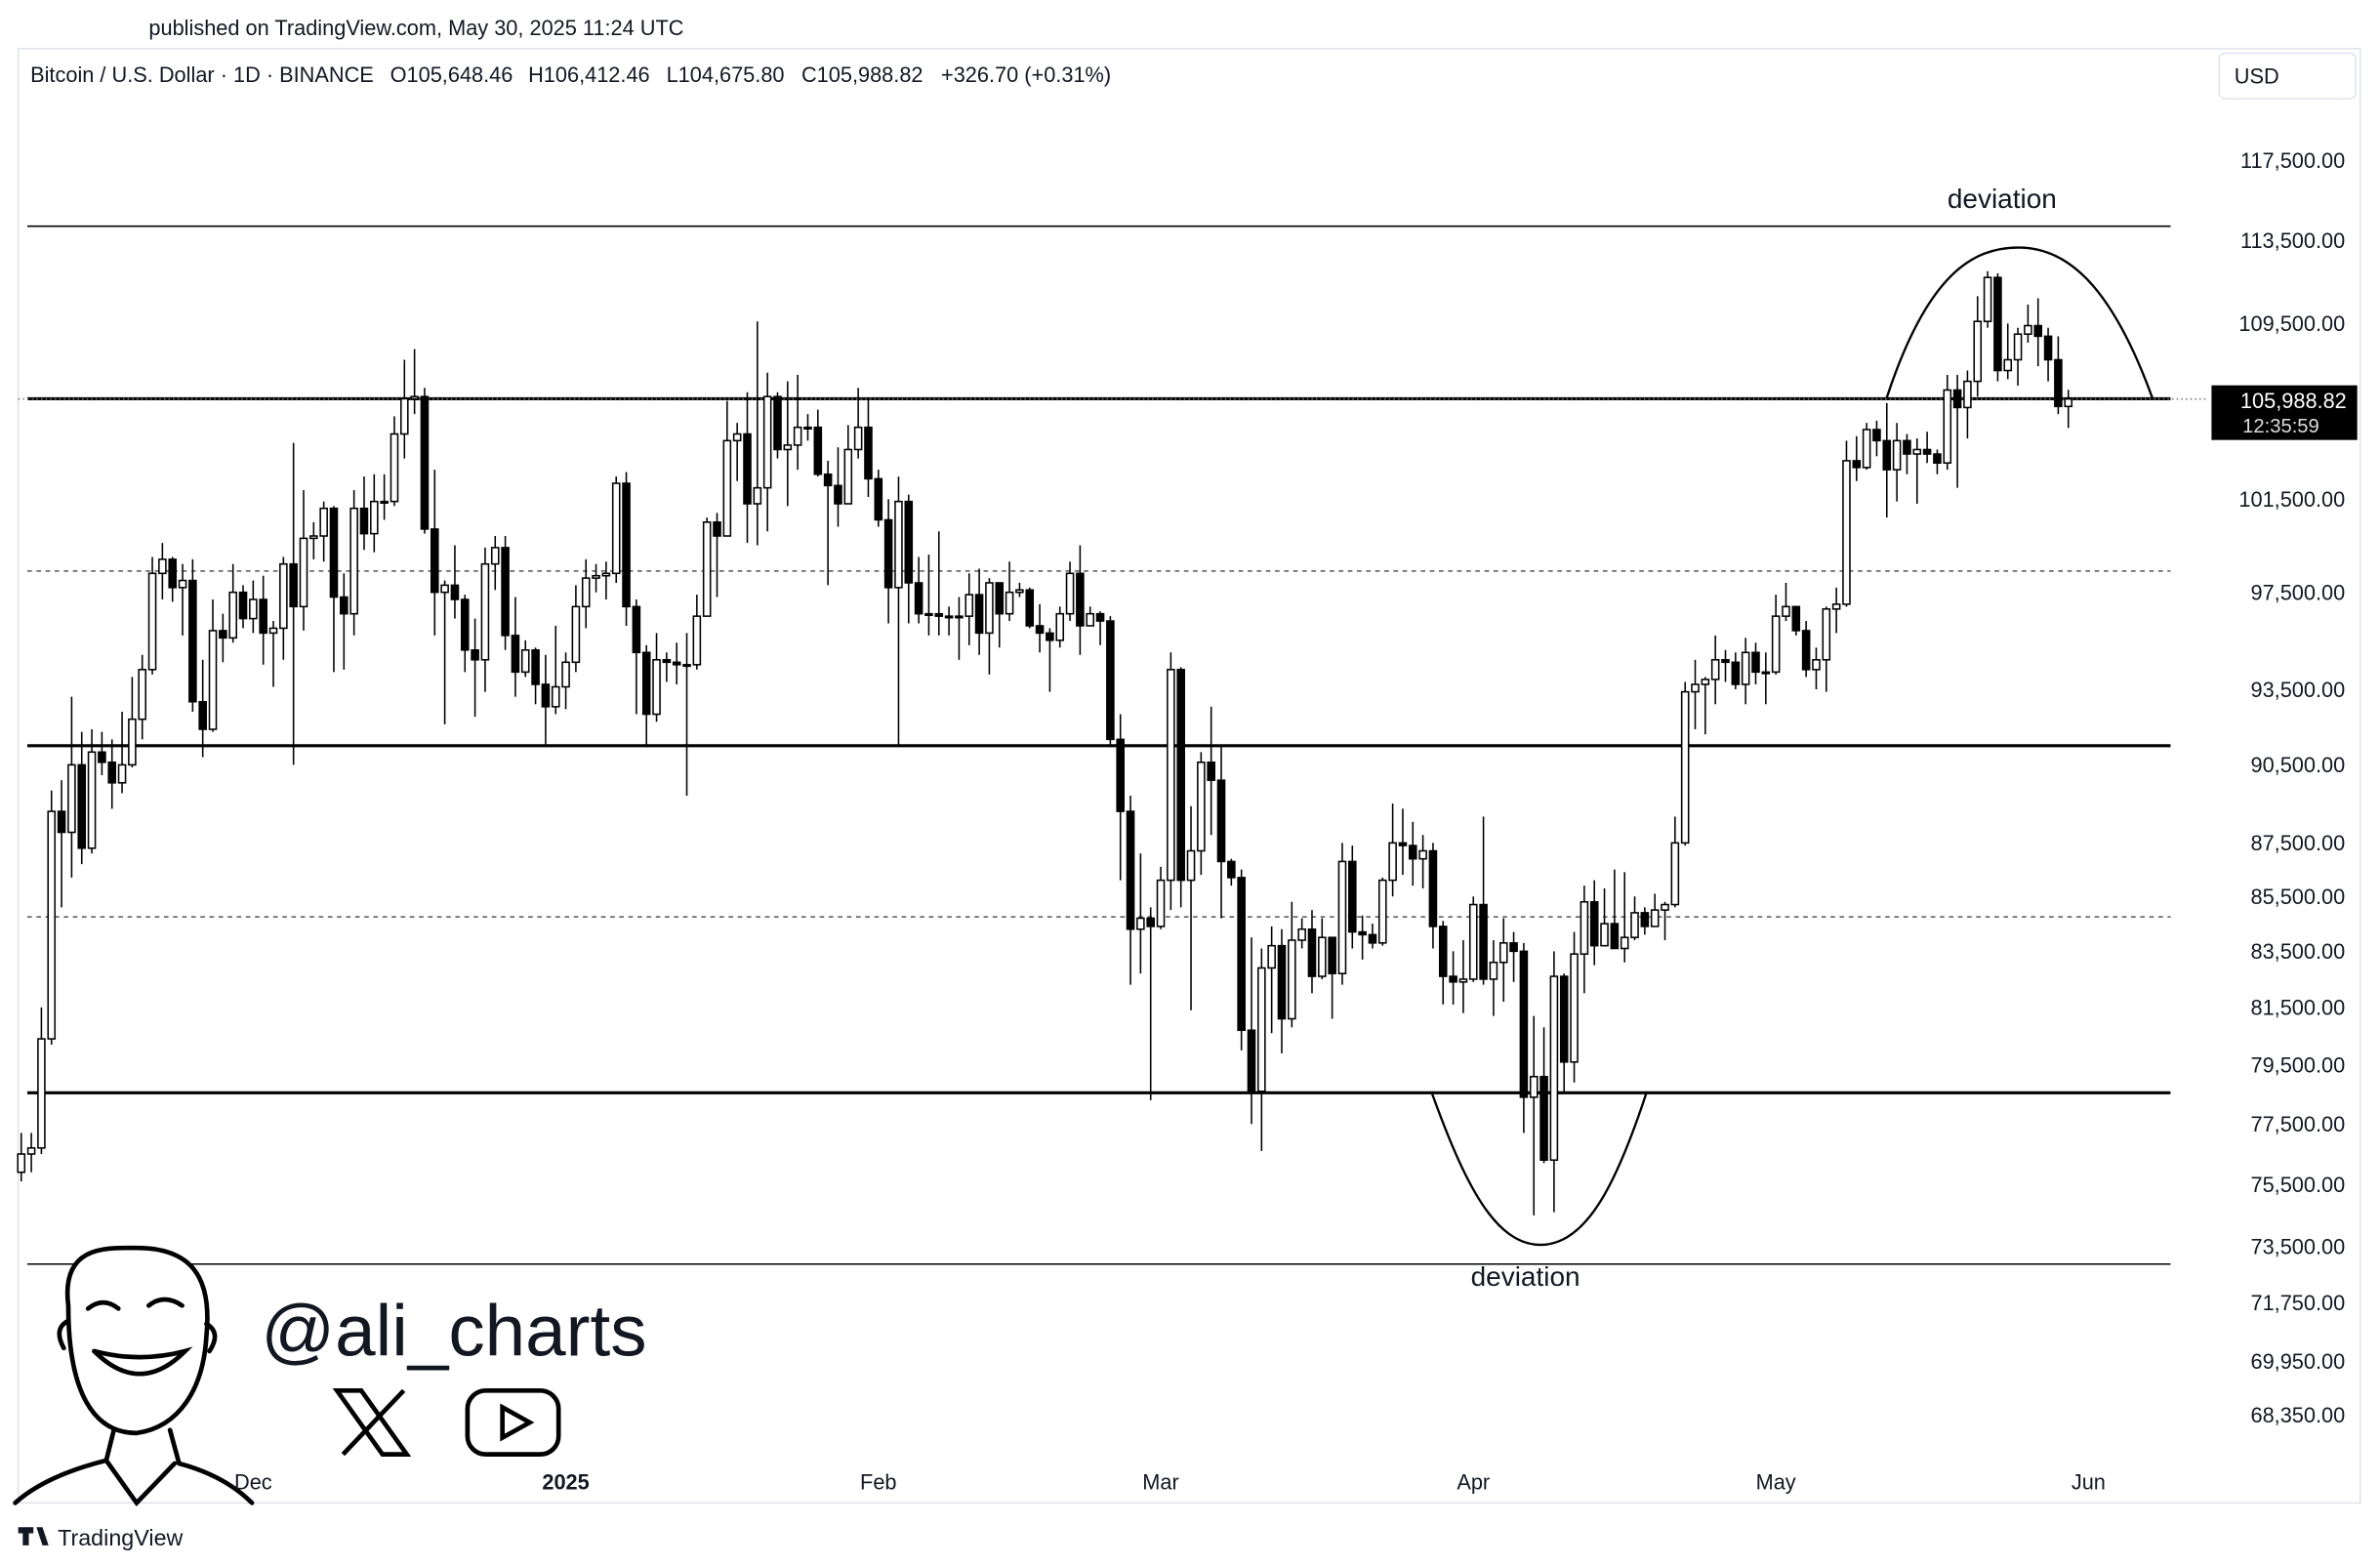  Describe the element at coordinates (2297, 897) in the screenshot. I see `y-tick-label: 85,500.00` at that location.